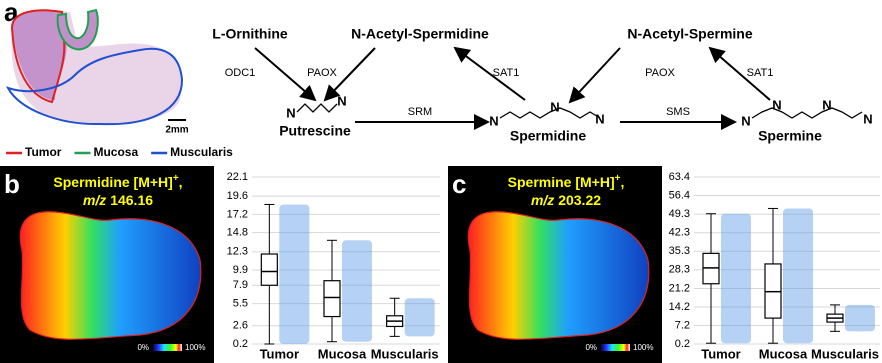 Image resolution: width=882 pixels, height=363 pixels. I want to click on panel-letter: b, so click(12, 184).